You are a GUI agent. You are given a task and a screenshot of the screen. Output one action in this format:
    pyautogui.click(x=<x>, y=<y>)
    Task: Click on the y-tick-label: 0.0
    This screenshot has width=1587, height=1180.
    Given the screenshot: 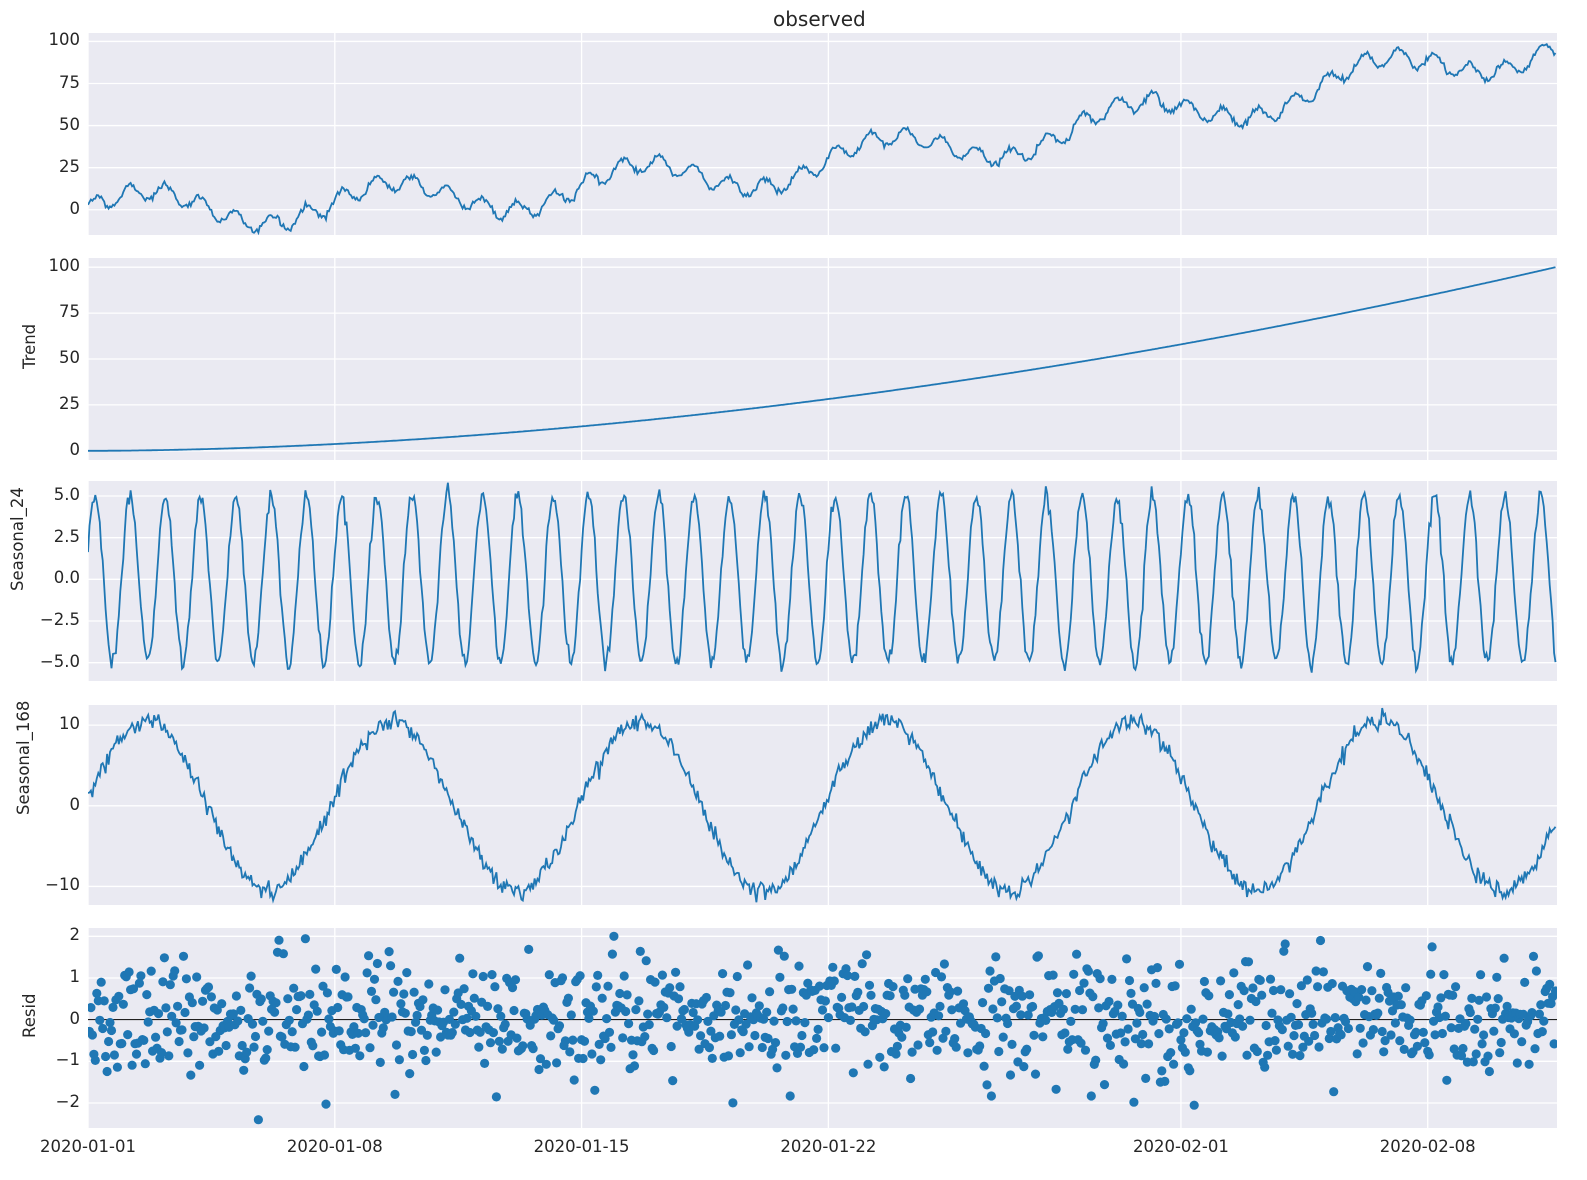 What is the action you would take?
    pyautogui.click(x=66, y=578)
    